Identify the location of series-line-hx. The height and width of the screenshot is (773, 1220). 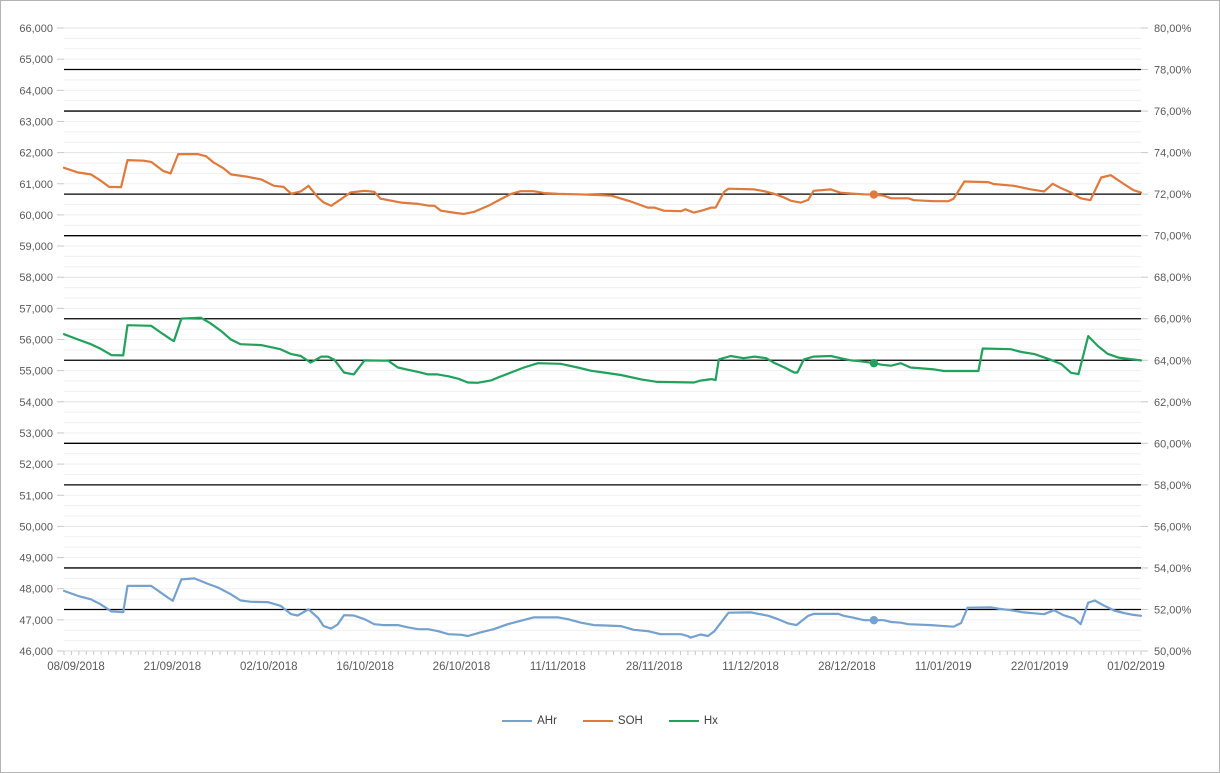
(602, 350).